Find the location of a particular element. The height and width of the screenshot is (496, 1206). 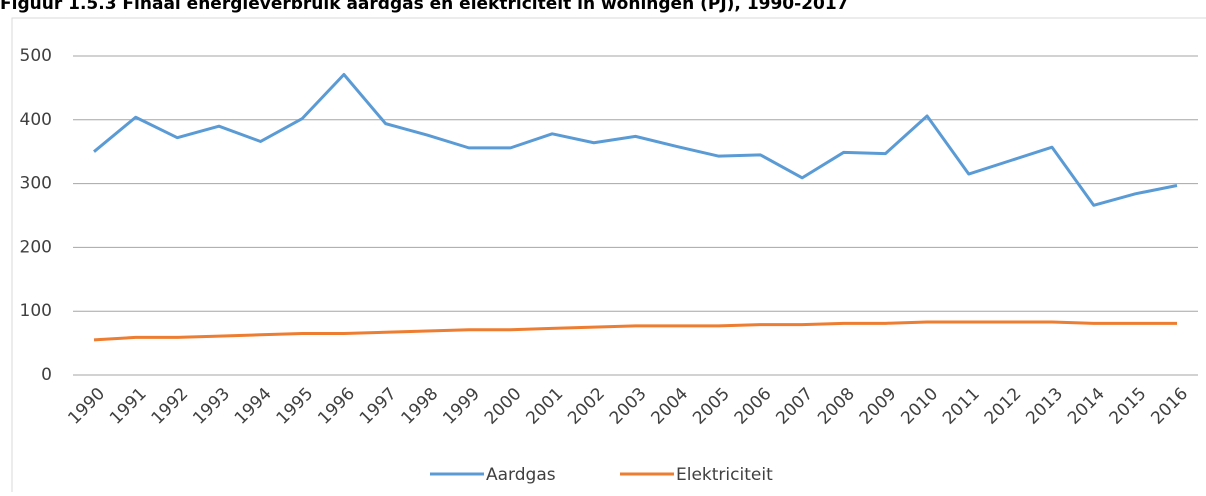

x-tick-label: 2012 is located at coordinates (1003, 406).